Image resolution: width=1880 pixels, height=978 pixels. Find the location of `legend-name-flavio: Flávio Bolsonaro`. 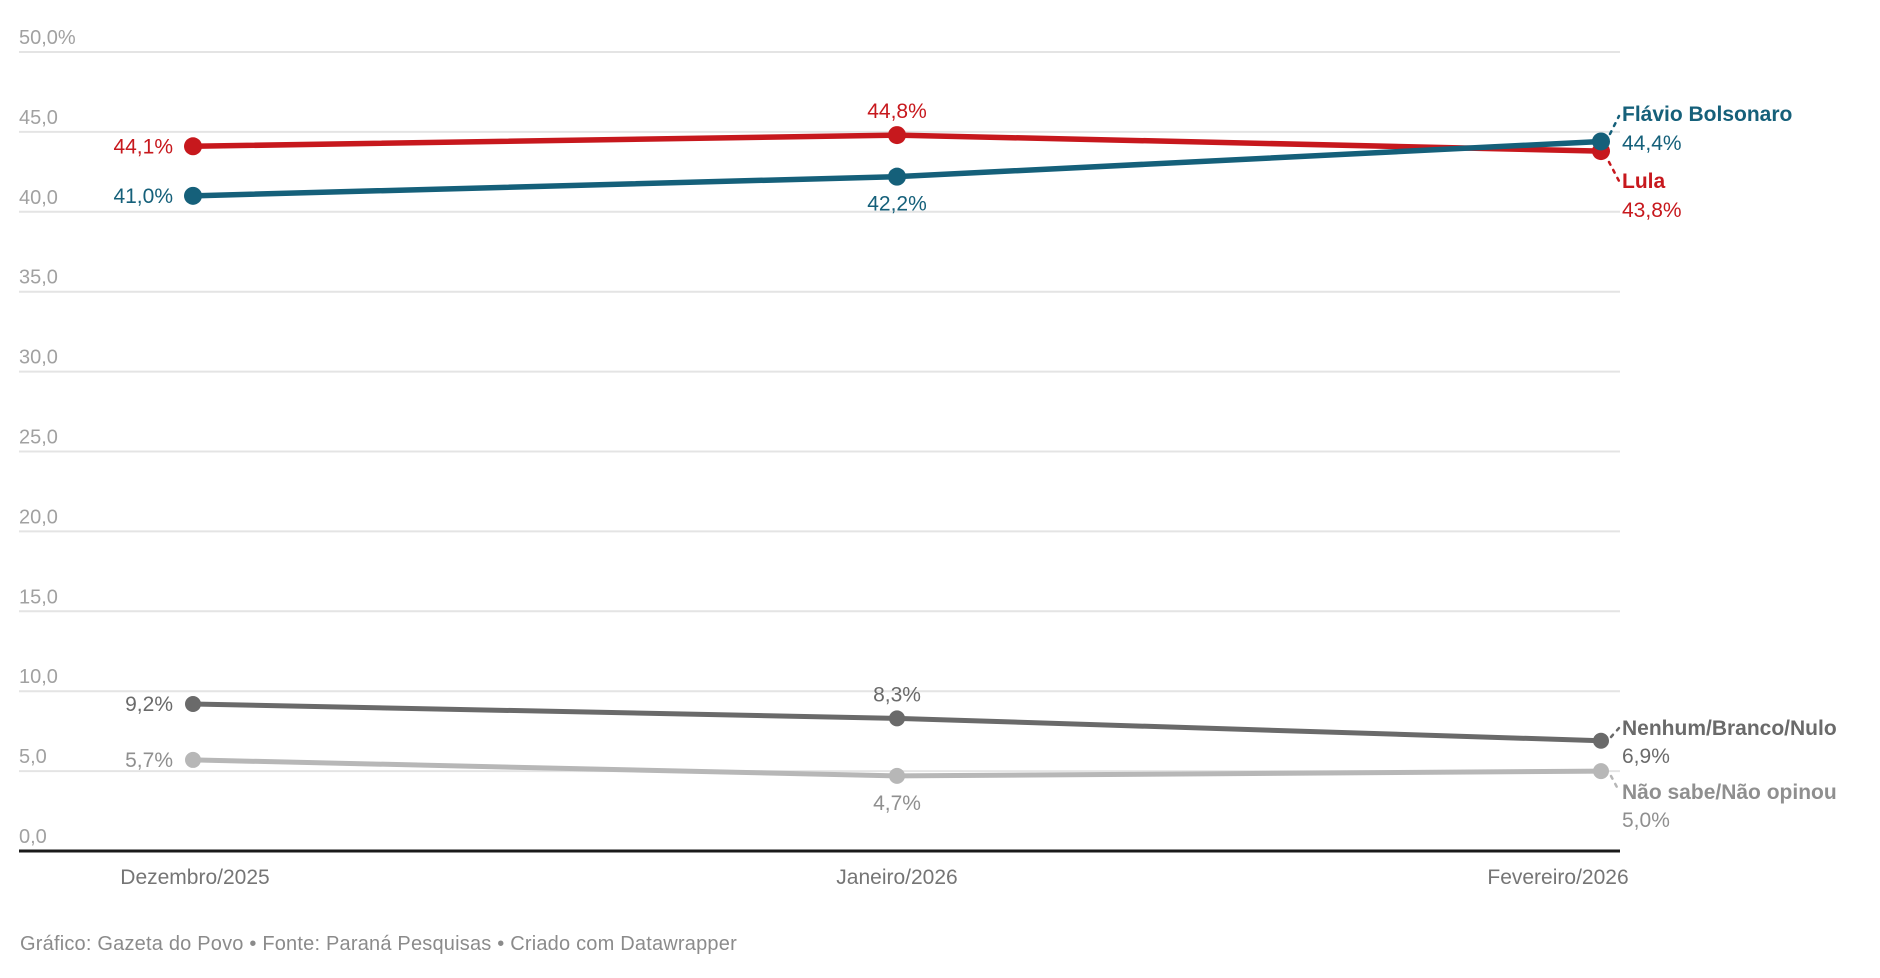

legend-name-flavio: Flávio Bolsonaro is located at coordinates (1707, 114).